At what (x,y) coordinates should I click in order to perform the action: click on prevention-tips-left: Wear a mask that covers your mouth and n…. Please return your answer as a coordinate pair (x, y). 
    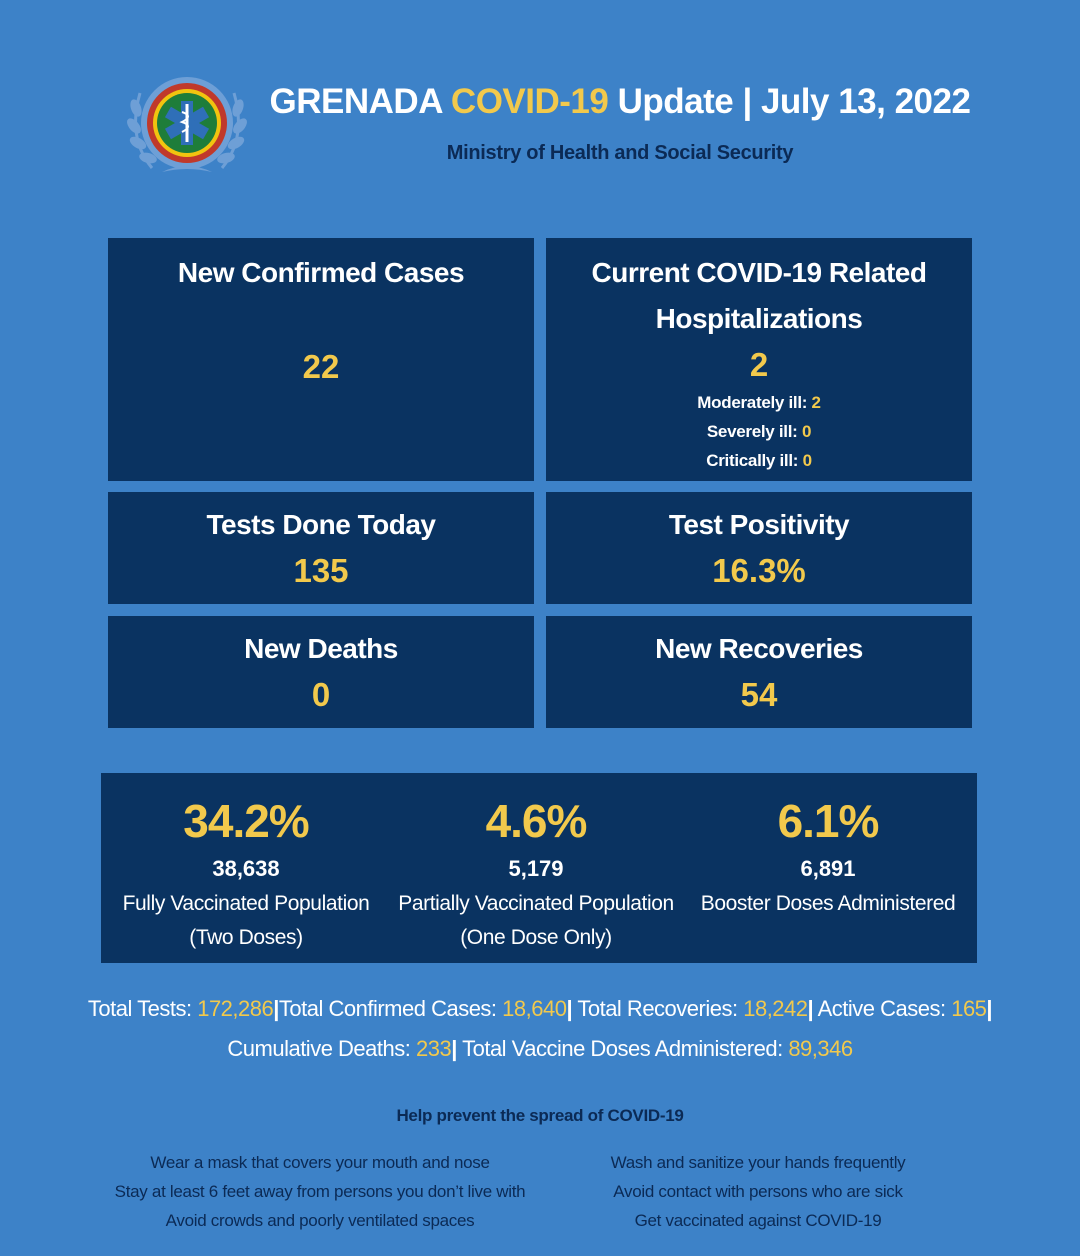
    Looking at the image, I should click on (320, 1191).